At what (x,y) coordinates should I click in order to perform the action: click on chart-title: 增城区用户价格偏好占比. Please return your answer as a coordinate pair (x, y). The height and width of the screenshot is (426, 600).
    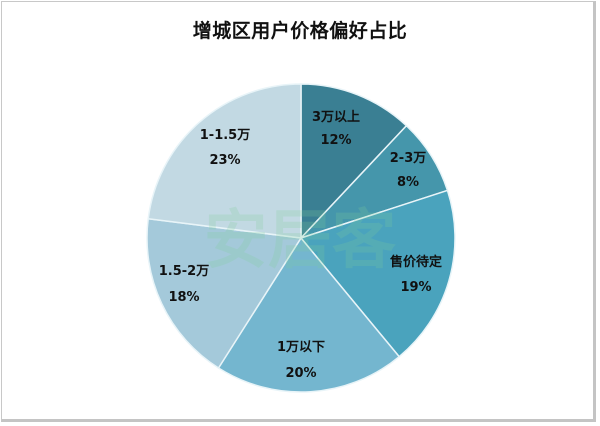
    Looking at the image, I should click on (300, 31).